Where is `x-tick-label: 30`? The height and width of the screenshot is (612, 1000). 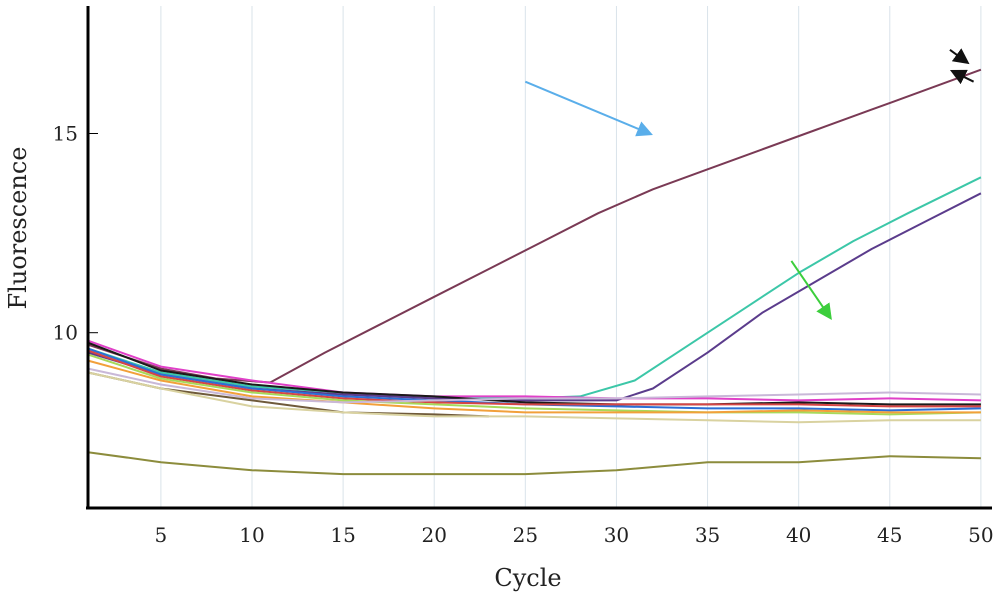 x-tick-label: 30 is located at coordinates (616, 535).